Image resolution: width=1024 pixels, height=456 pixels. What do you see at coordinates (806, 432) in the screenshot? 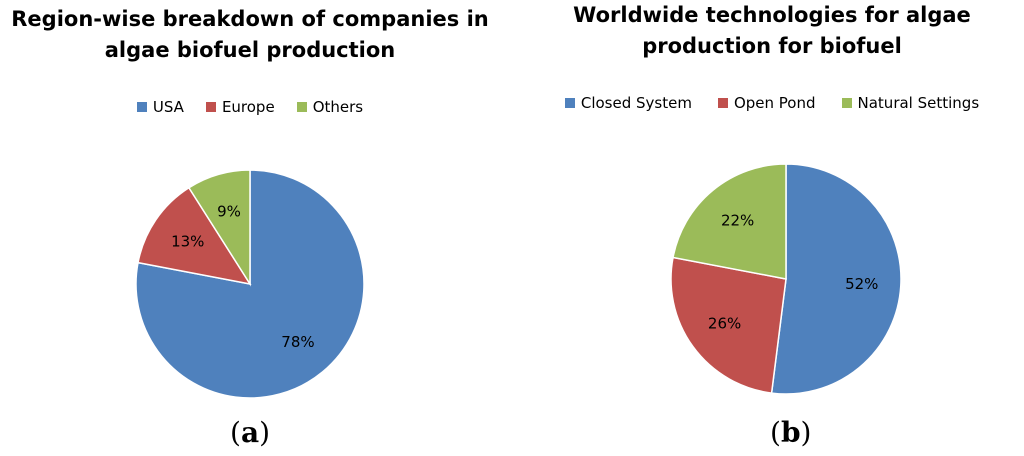
I see `caption-b-close: )` at bounding box center [806, 432].